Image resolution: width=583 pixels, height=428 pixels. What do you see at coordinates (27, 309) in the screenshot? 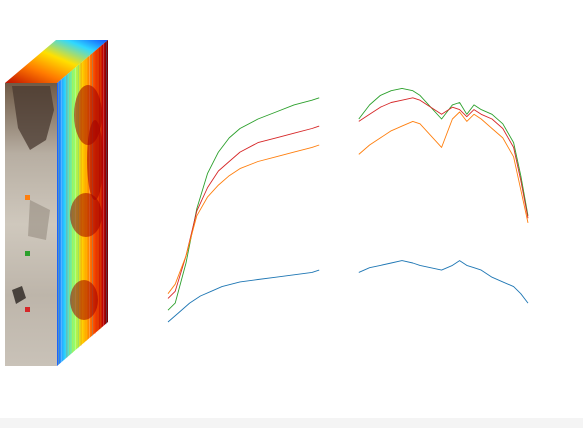
I see `marker-red` at bounding box center [27, 309].